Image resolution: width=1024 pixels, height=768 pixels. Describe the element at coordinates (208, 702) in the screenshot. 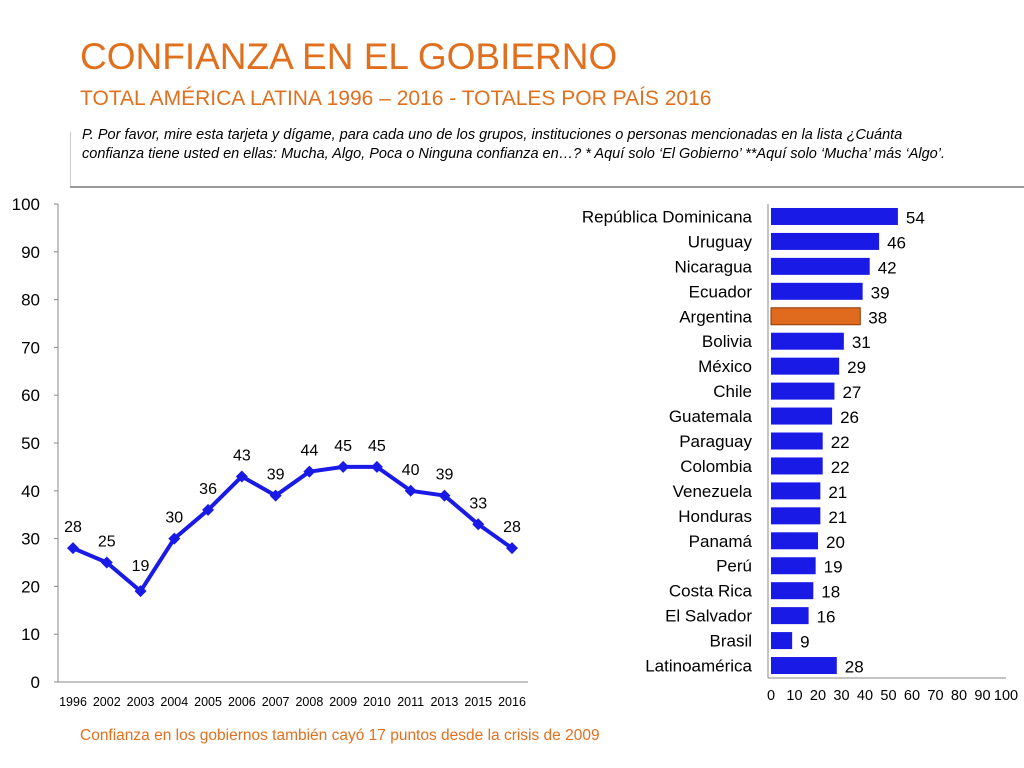

I see `x-tick-label: 2005` at that location.